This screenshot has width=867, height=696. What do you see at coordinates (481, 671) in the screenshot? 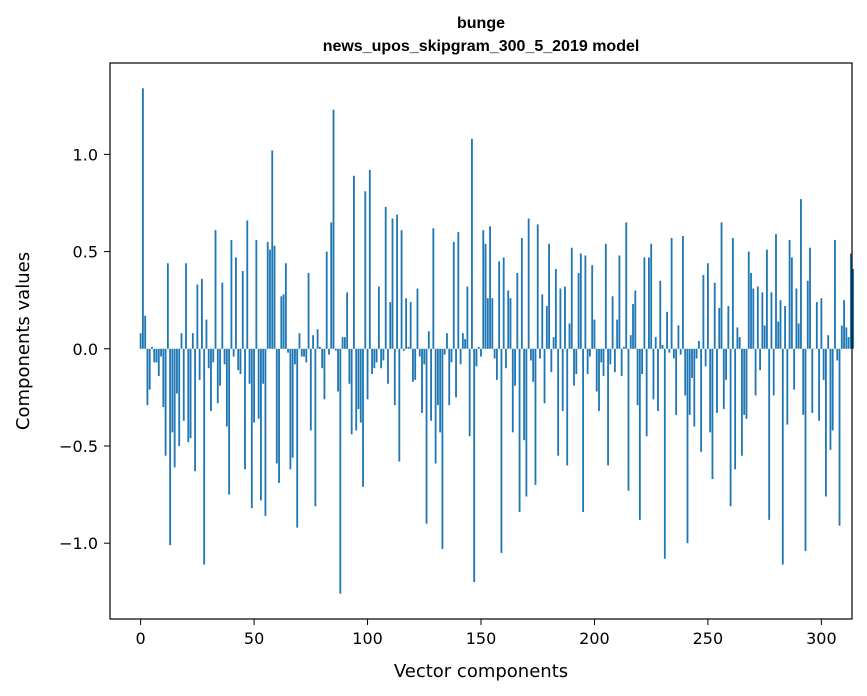
I see `x-axis-label: Vector components` at bounding box center [481, 671].